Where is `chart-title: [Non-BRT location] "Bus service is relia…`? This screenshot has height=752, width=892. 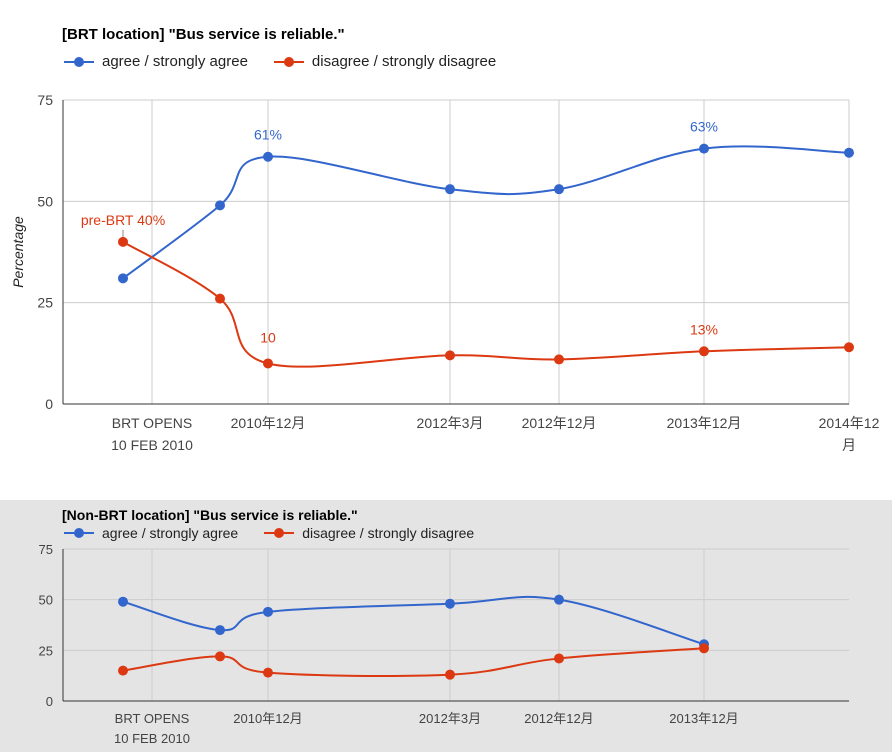 chart-title: [Non-BRT location] "Bus service is relia… is located at coordinates (210, 515).